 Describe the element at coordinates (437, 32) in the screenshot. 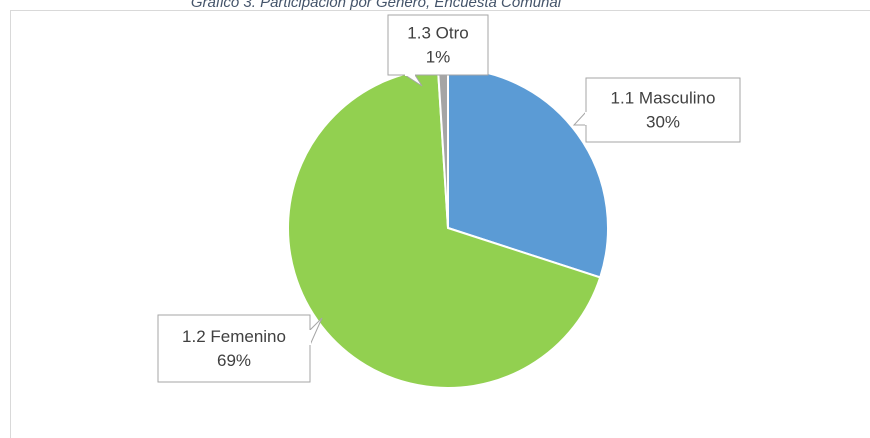

I see `data-label-name: 1.3 Otro` at that location.